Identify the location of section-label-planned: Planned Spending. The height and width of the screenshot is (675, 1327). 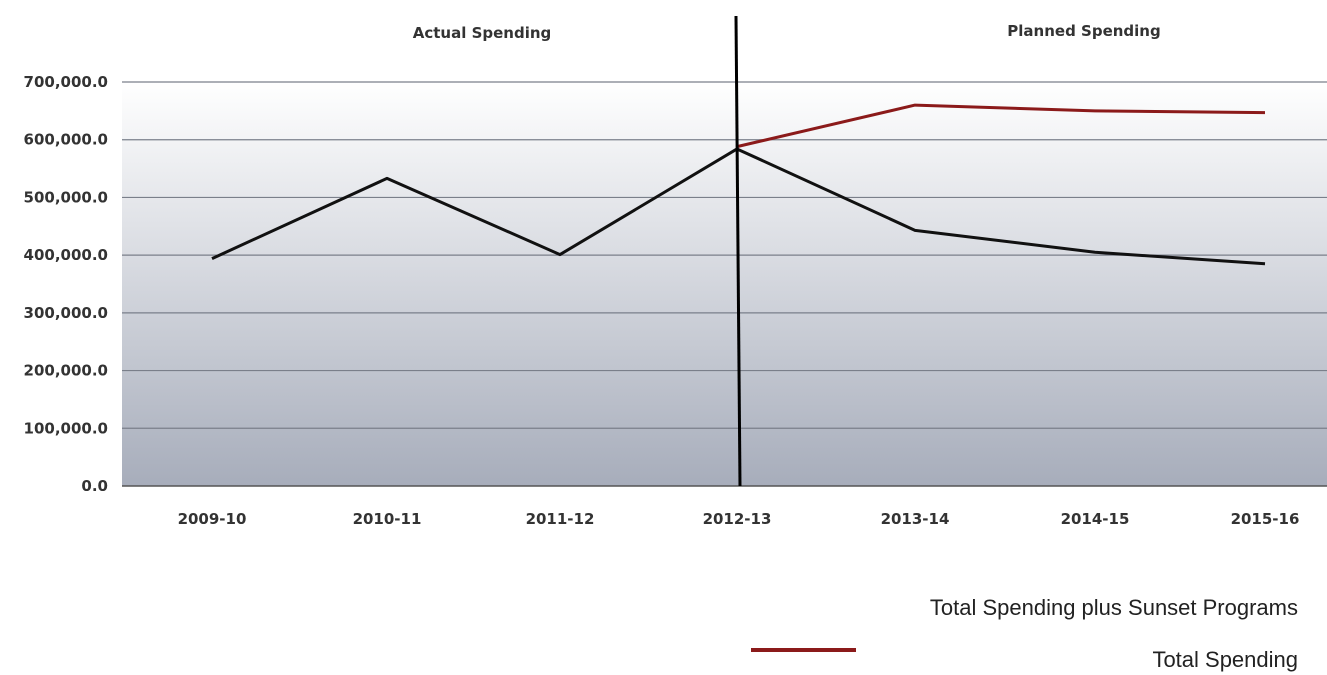
(1083, 31).